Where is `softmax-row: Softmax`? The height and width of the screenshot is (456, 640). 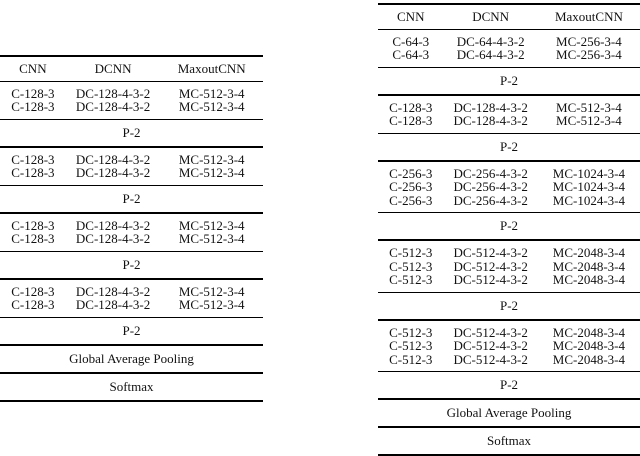
softmax-row: Softmax is located at coordinates (509, 441).